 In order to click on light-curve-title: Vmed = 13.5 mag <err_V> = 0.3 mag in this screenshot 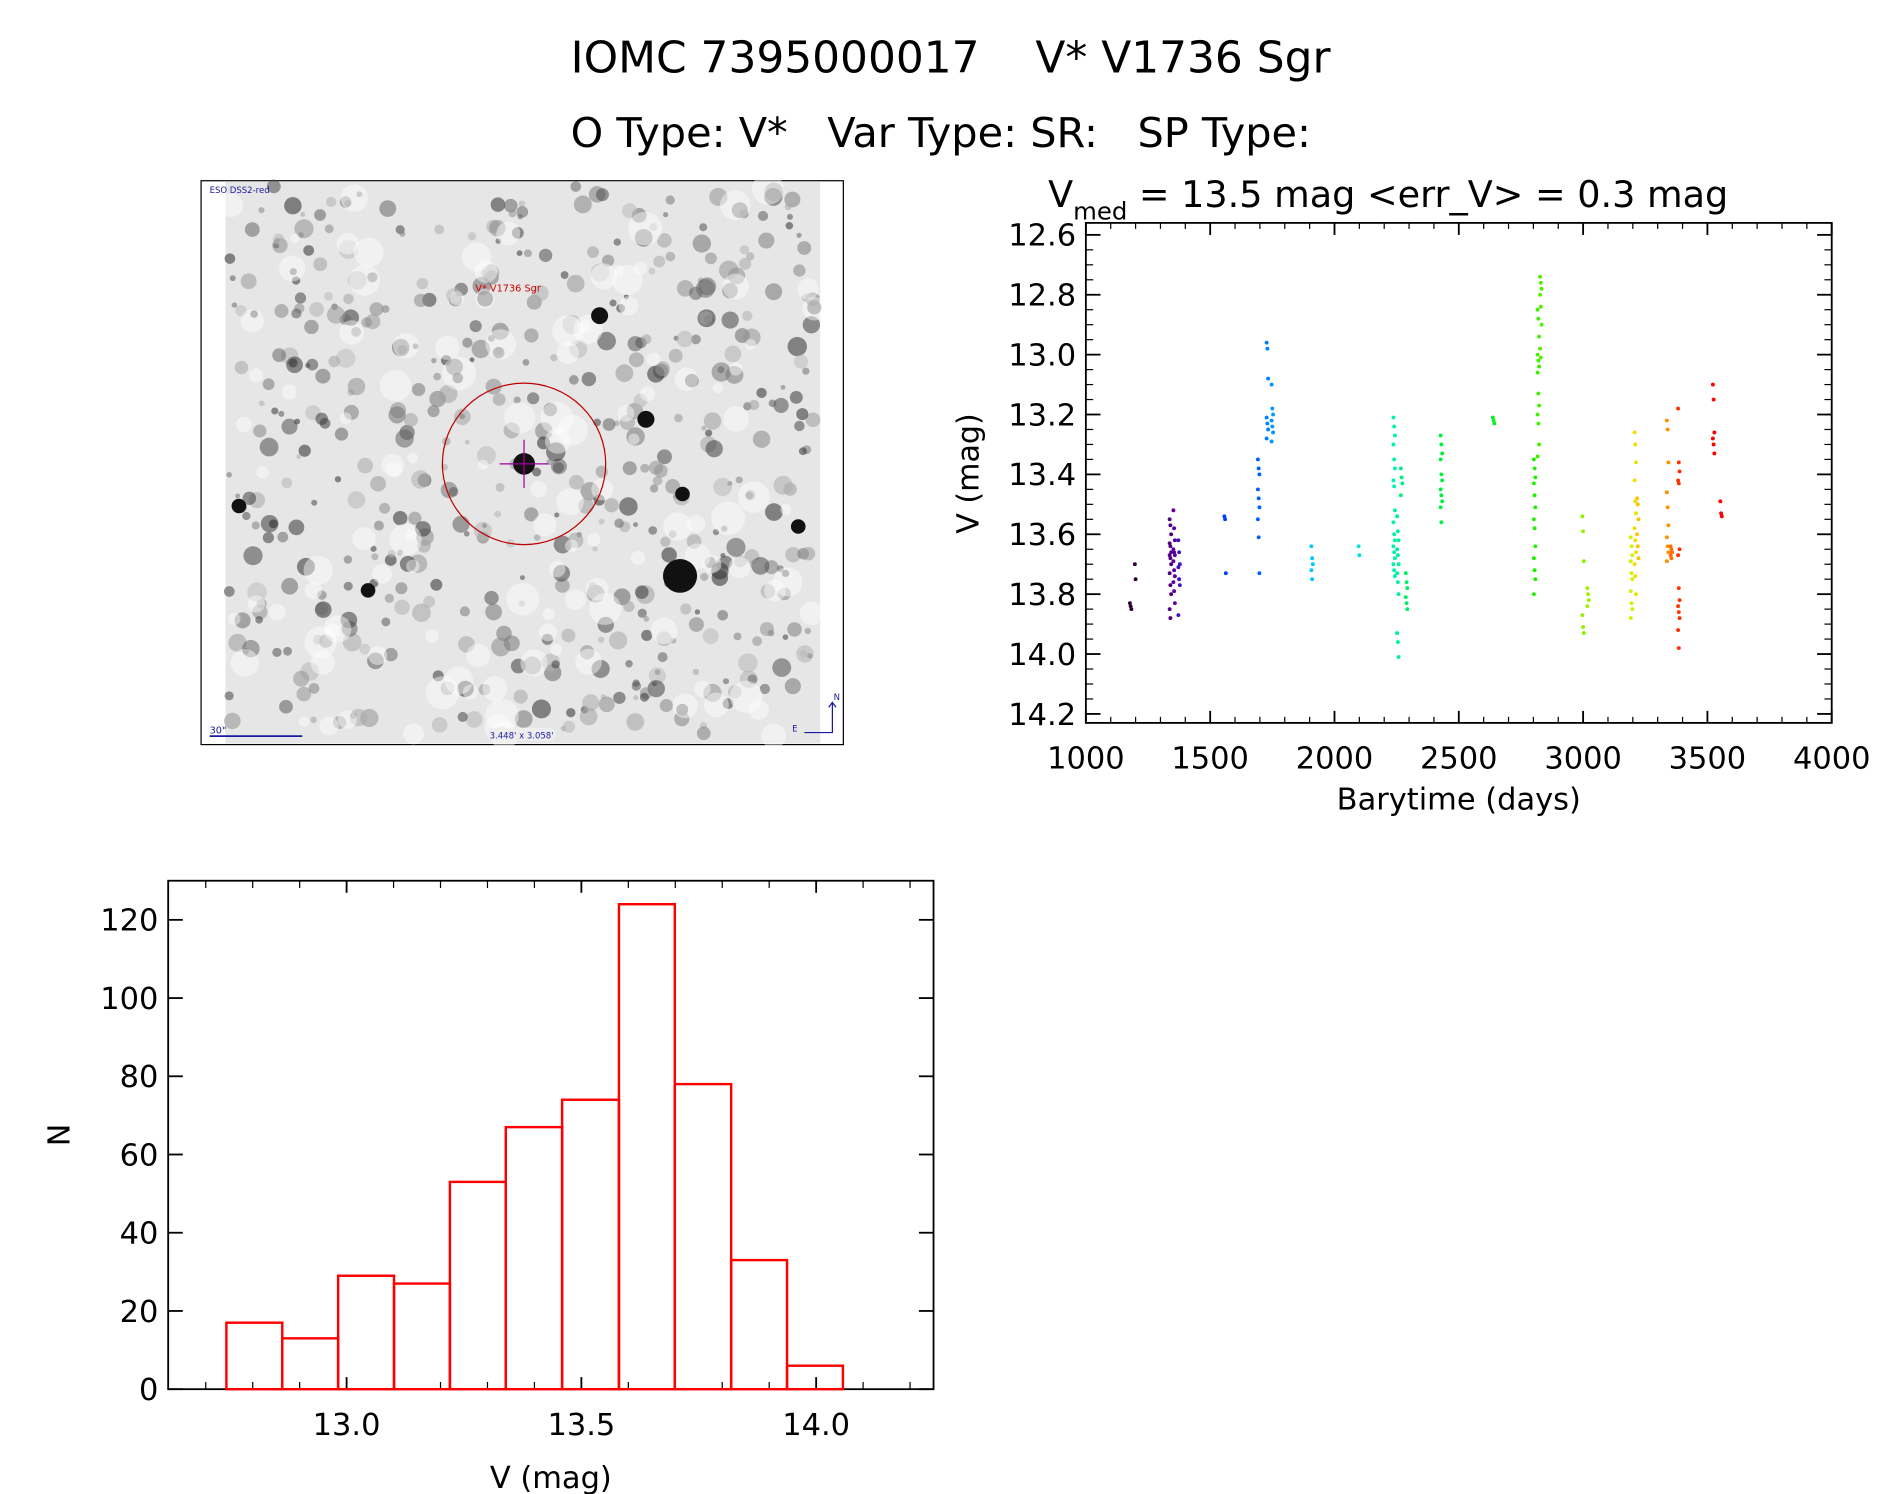, I will do `click(1388, 199)`.